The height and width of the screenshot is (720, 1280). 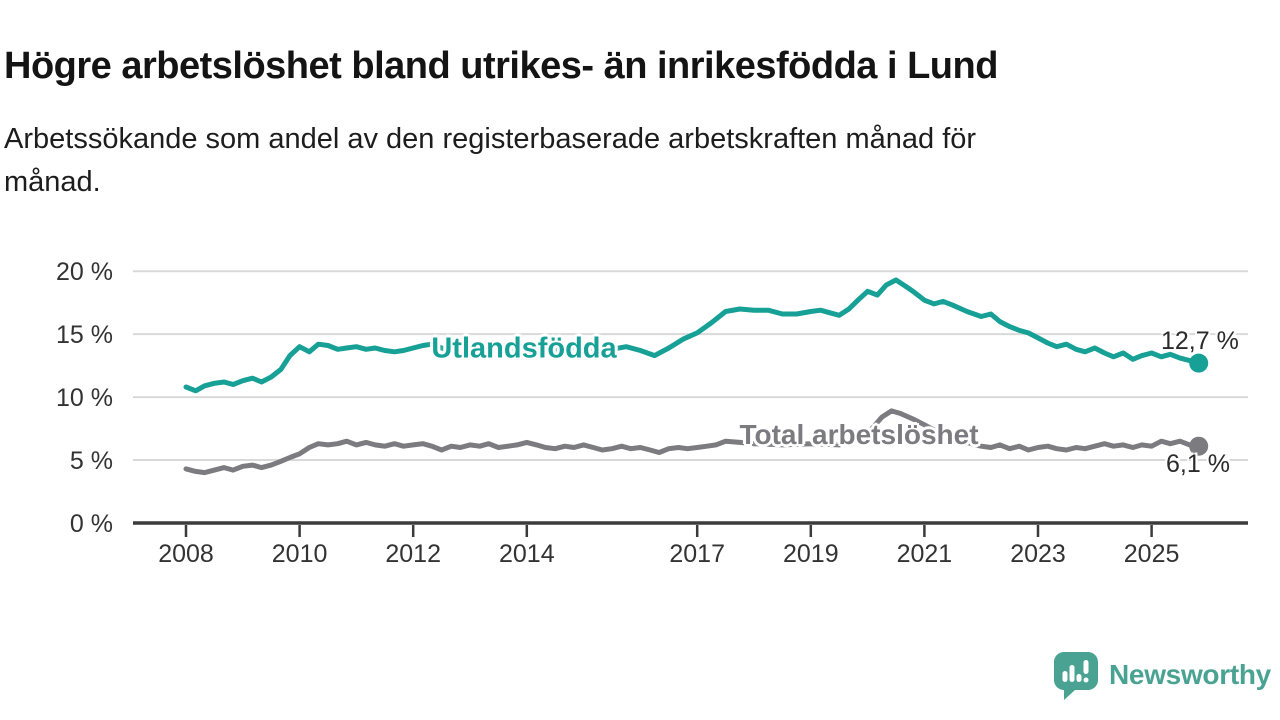 I want to click on newsworthy-logo-icon, so click(x=1076, y=676).